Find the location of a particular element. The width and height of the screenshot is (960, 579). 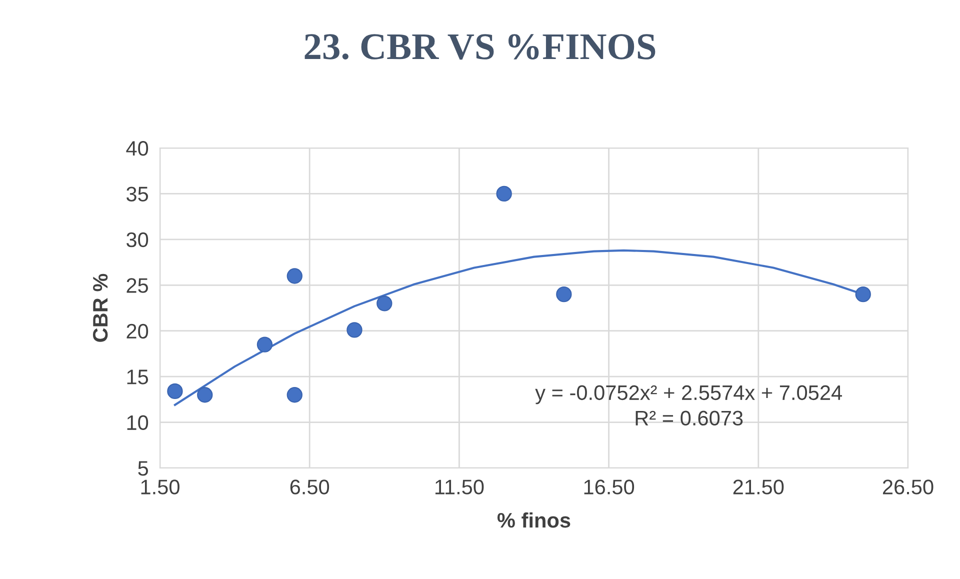

y-tick-label: 5 is located at coordinates (143, 468).